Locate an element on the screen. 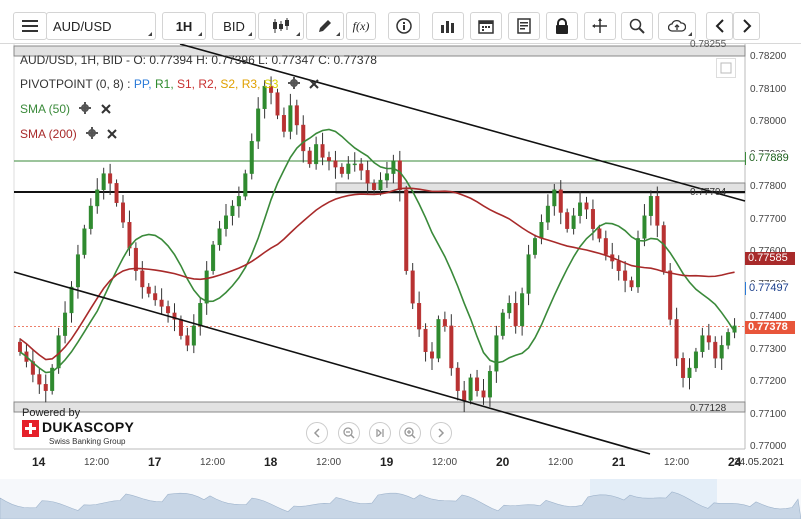 The height and width of the screenshot is (519, 801). pivot-items: PP, R1, S1, R2, S2, R3, S3 is located at coordinates (208, 84).